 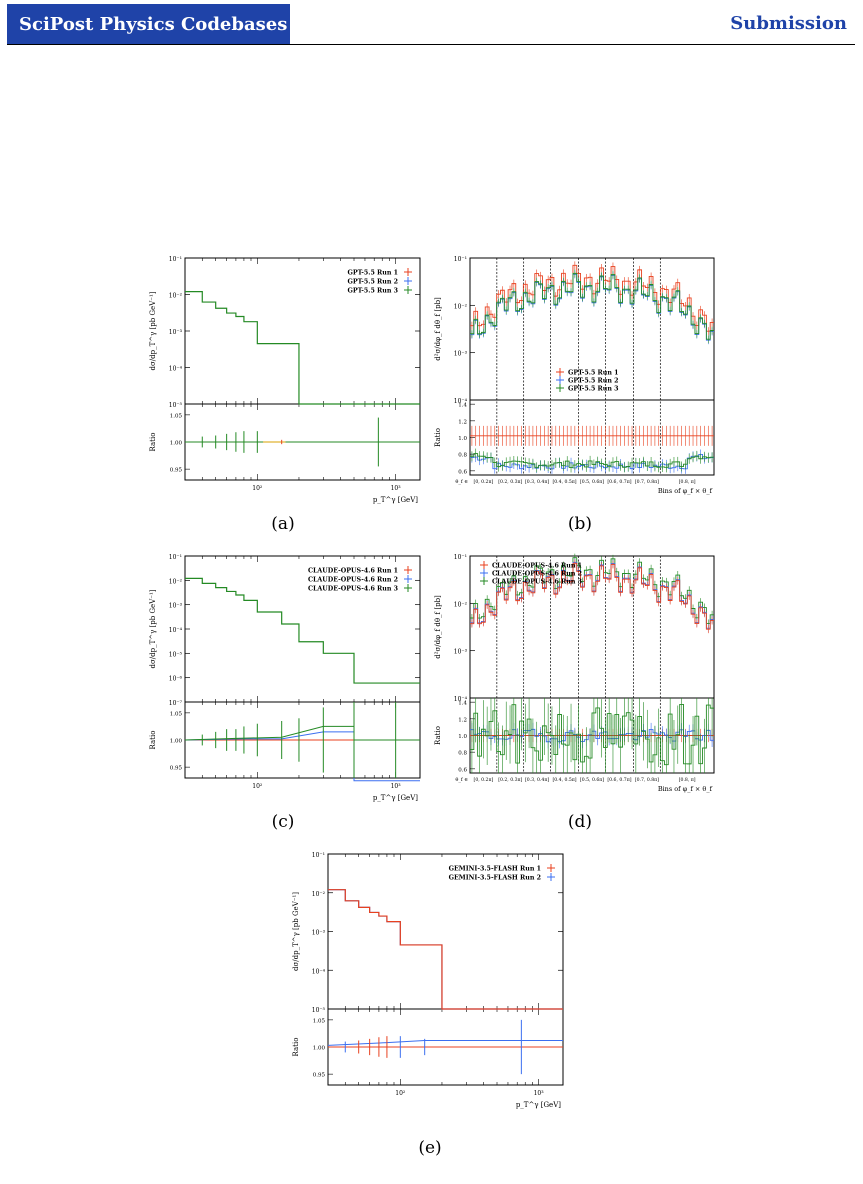 What do you see at coordinates (685, 789) in the screenshot?
I see `x-axis-label: Bins of φ_f × θ_f` at bounding box center [685, 789].